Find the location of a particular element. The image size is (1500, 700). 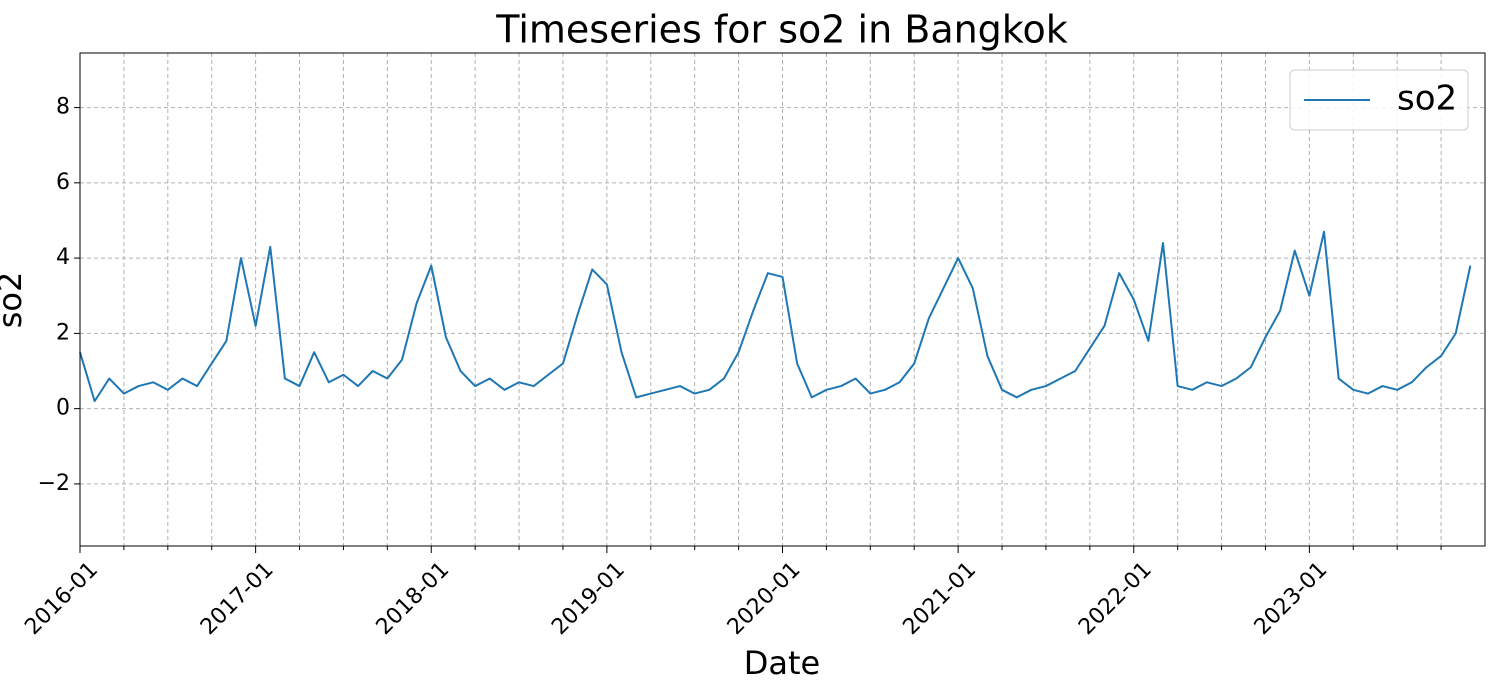

x-tick-label: 2020-01 is located at coordinates (764, 598).